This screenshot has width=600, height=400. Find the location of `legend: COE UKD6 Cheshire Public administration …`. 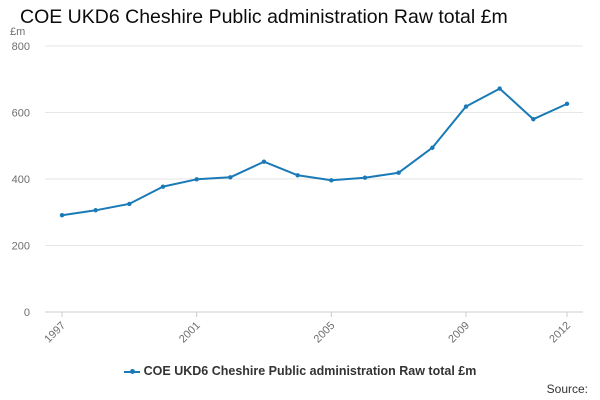

legend: COE UKD6 Cheshire Public administration … is located at coordinates (300, 371).